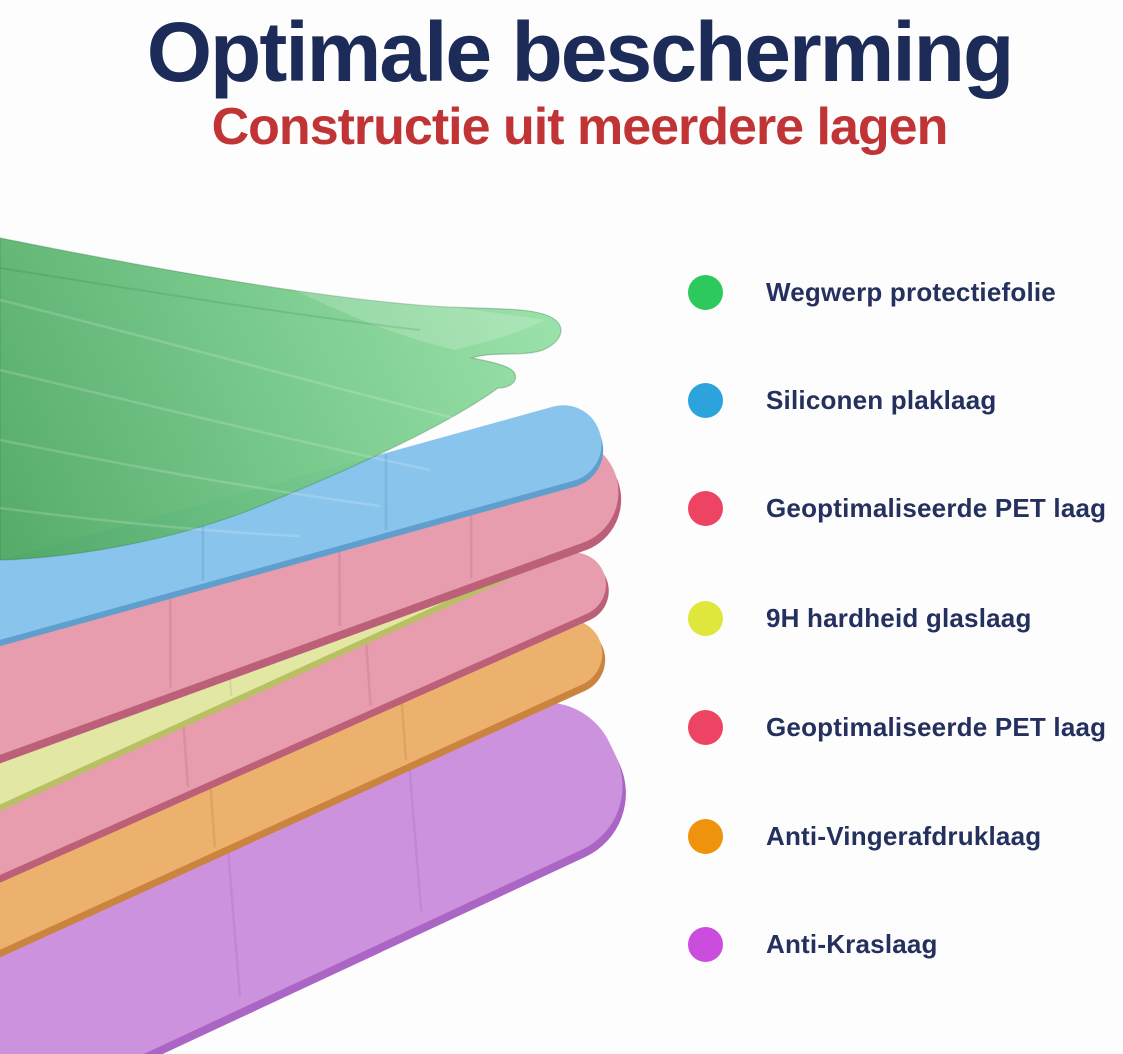 This screenshot has width=1123, height=1054. I want to click on legend-item-anti-vingerafdruklaag: Anti-Vingerafdruklaag, so click(864, 836).